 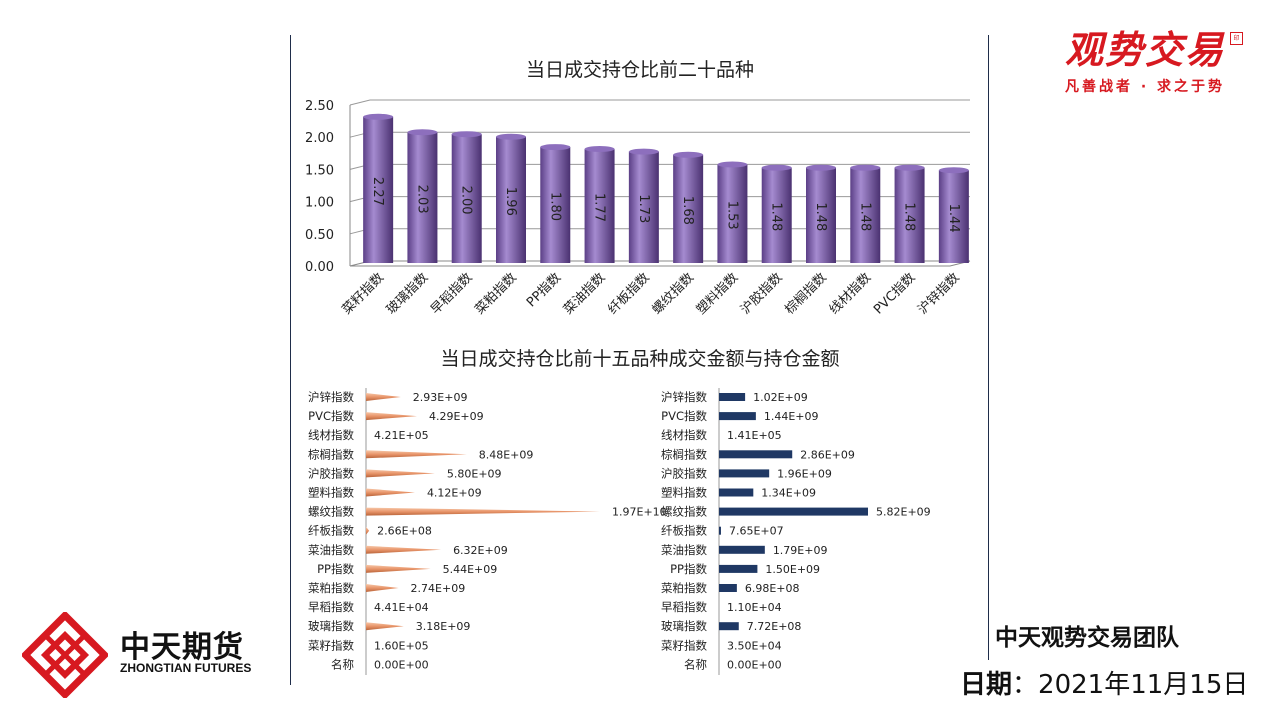 What do you see at coordinates (401, 645) in the screenshot?
I see `bar-value-label: 1.60E+05` at bounding box center [401, 645].